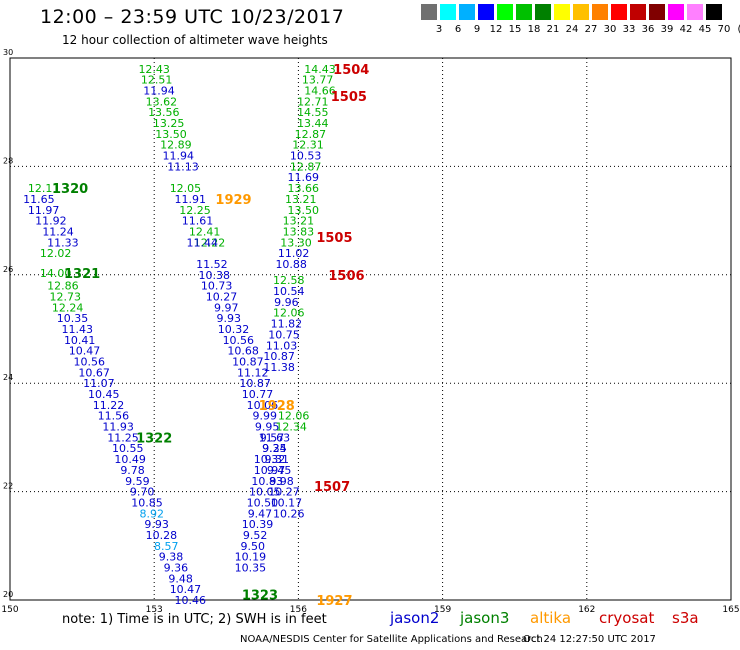  What do you see at coordinates (313, 112) in the screenshot?
I see `wave-height-value: 14.55` at bounding box center [313, 112].